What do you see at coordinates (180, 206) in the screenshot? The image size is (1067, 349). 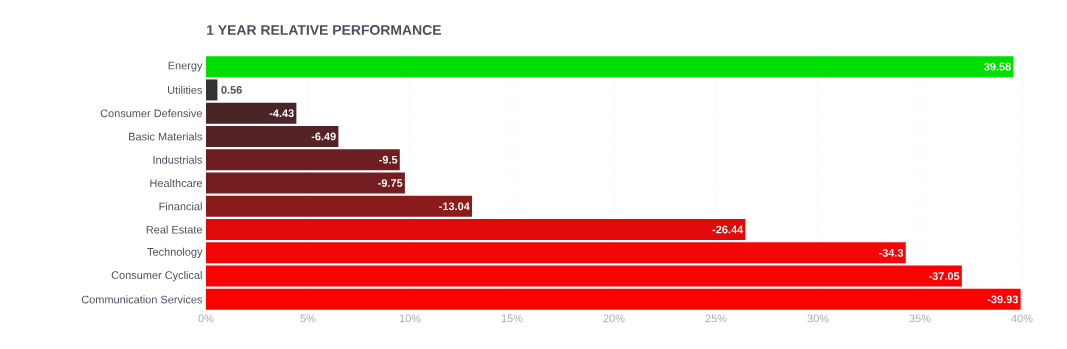 I see `y-tick-label: Financial` at bounding box center [180, 206].